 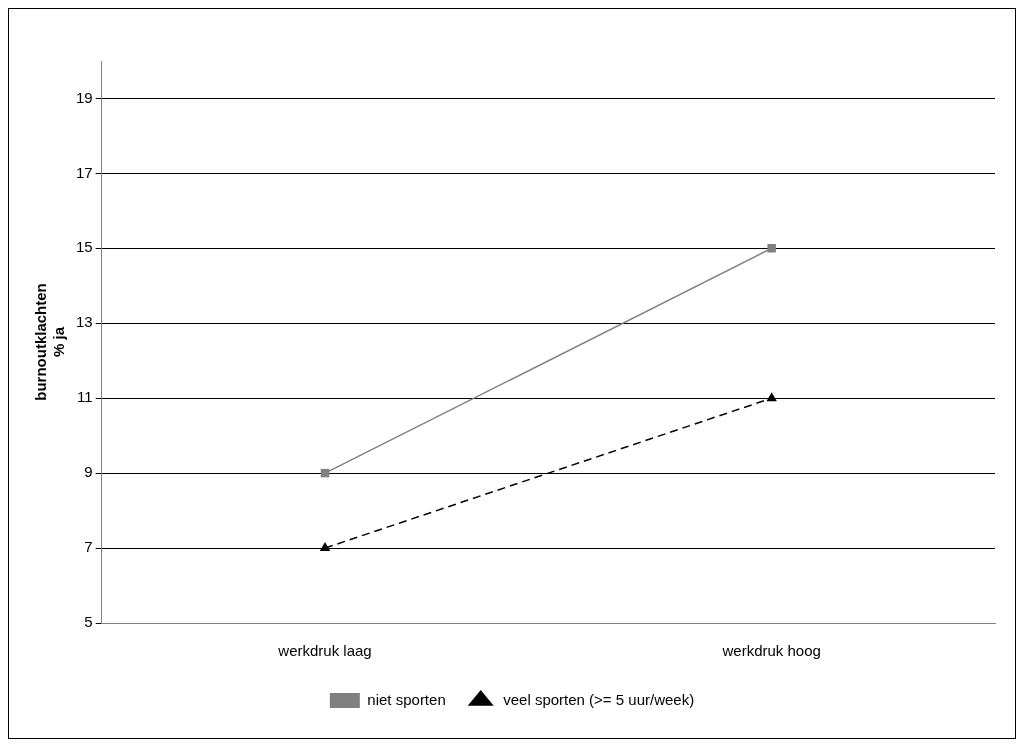 What do you see at coordinates (599, 699) in the screenshot?
I see `legend-label: veel sporten (>= 5 uur/week)` at bounding box center [599, 699].